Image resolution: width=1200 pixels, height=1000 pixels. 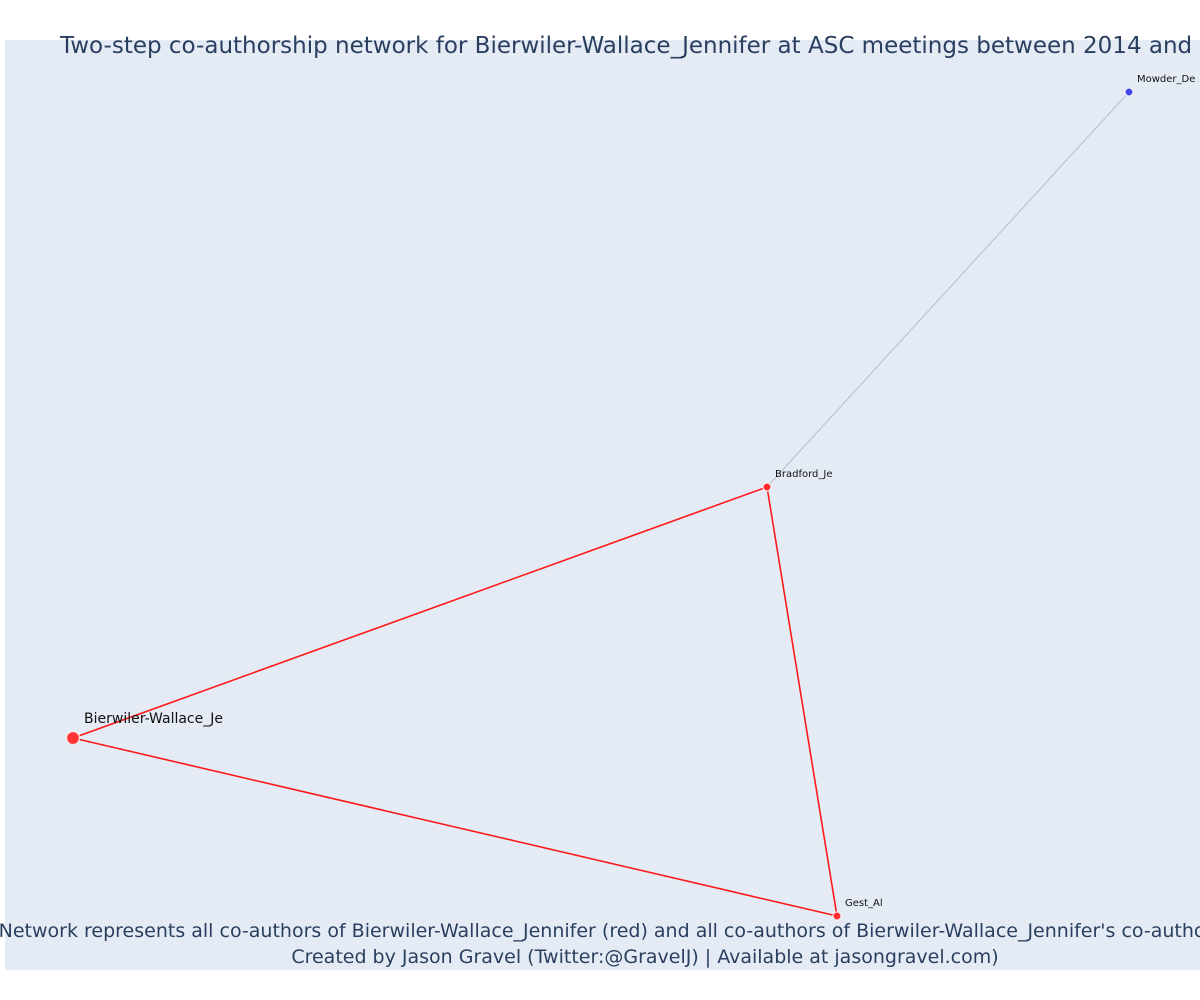 What do you see at coordinates (837, 916) in the screenshot?
I see `node-gest` at bounding box center [837, 916].